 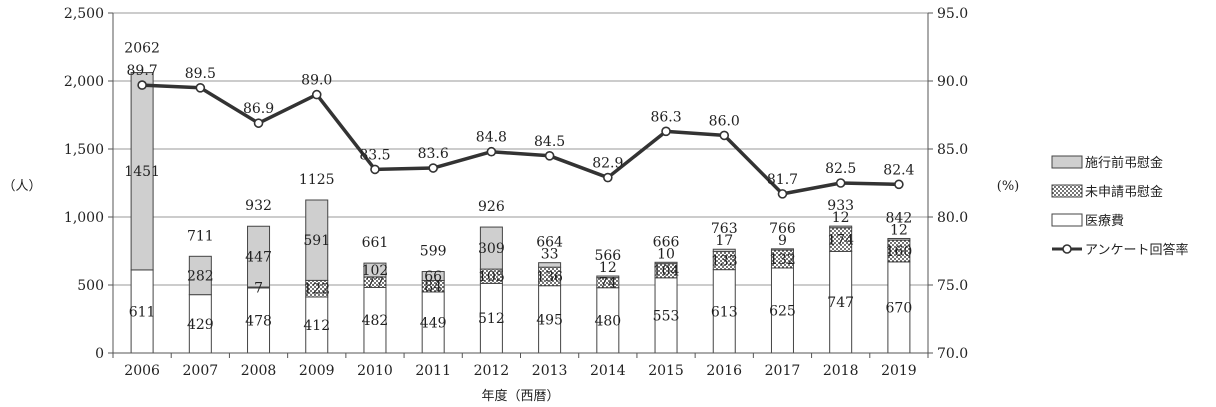 I want to click on bar-total-label: 932, so click(x=258, y=206).